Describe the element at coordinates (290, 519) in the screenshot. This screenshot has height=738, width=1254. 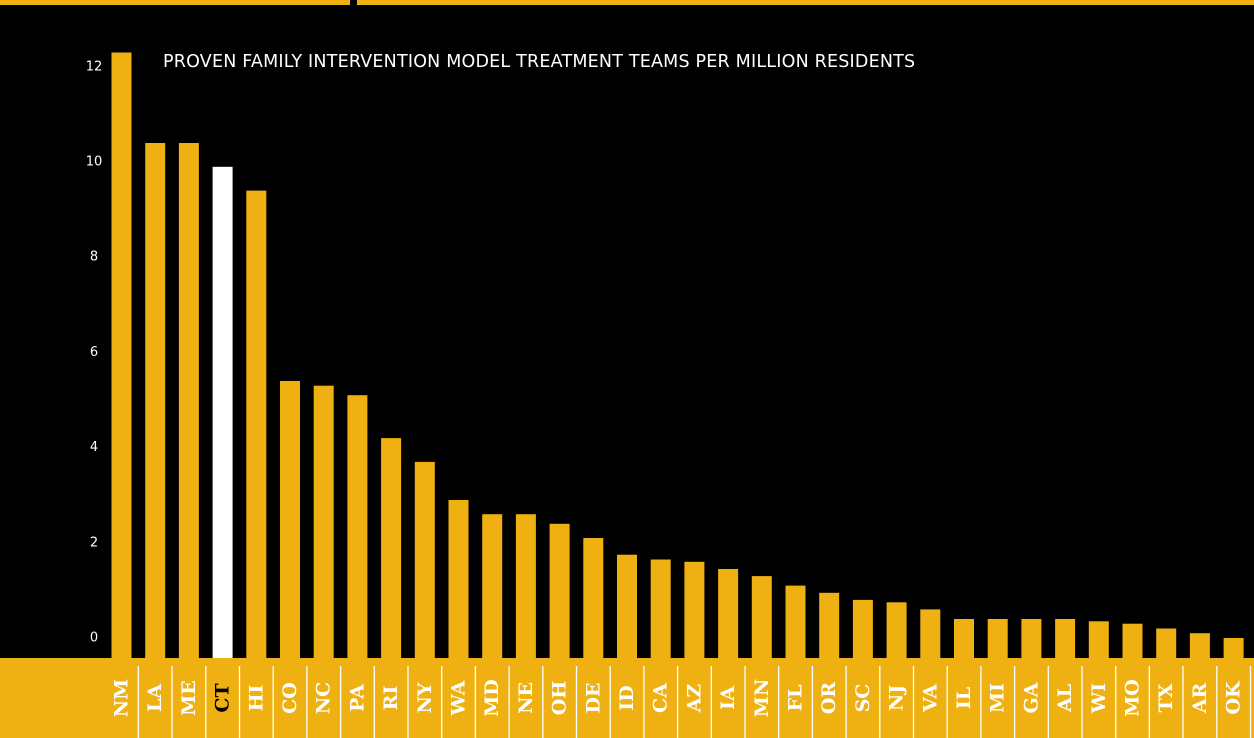
I see `bar-co` at that location.